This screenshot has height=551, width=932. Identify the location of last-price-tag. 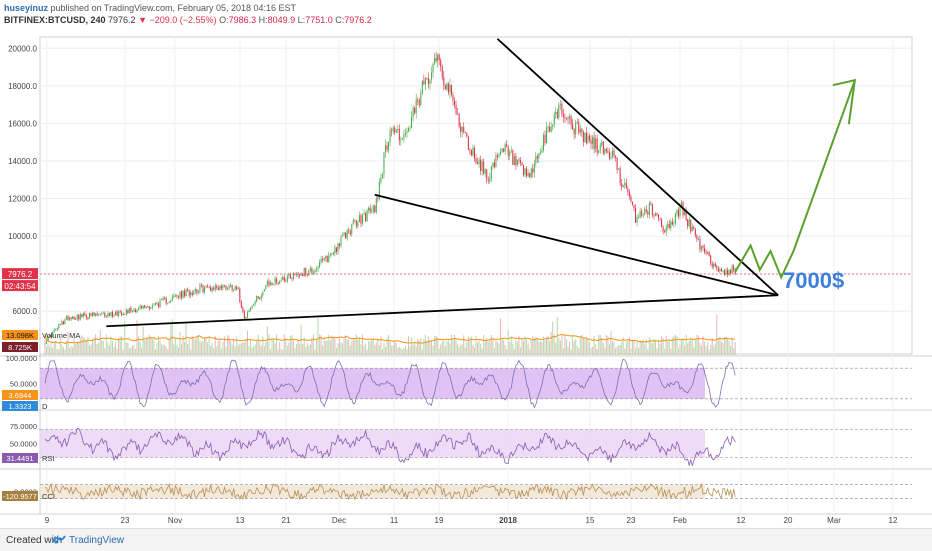
(20, 274).